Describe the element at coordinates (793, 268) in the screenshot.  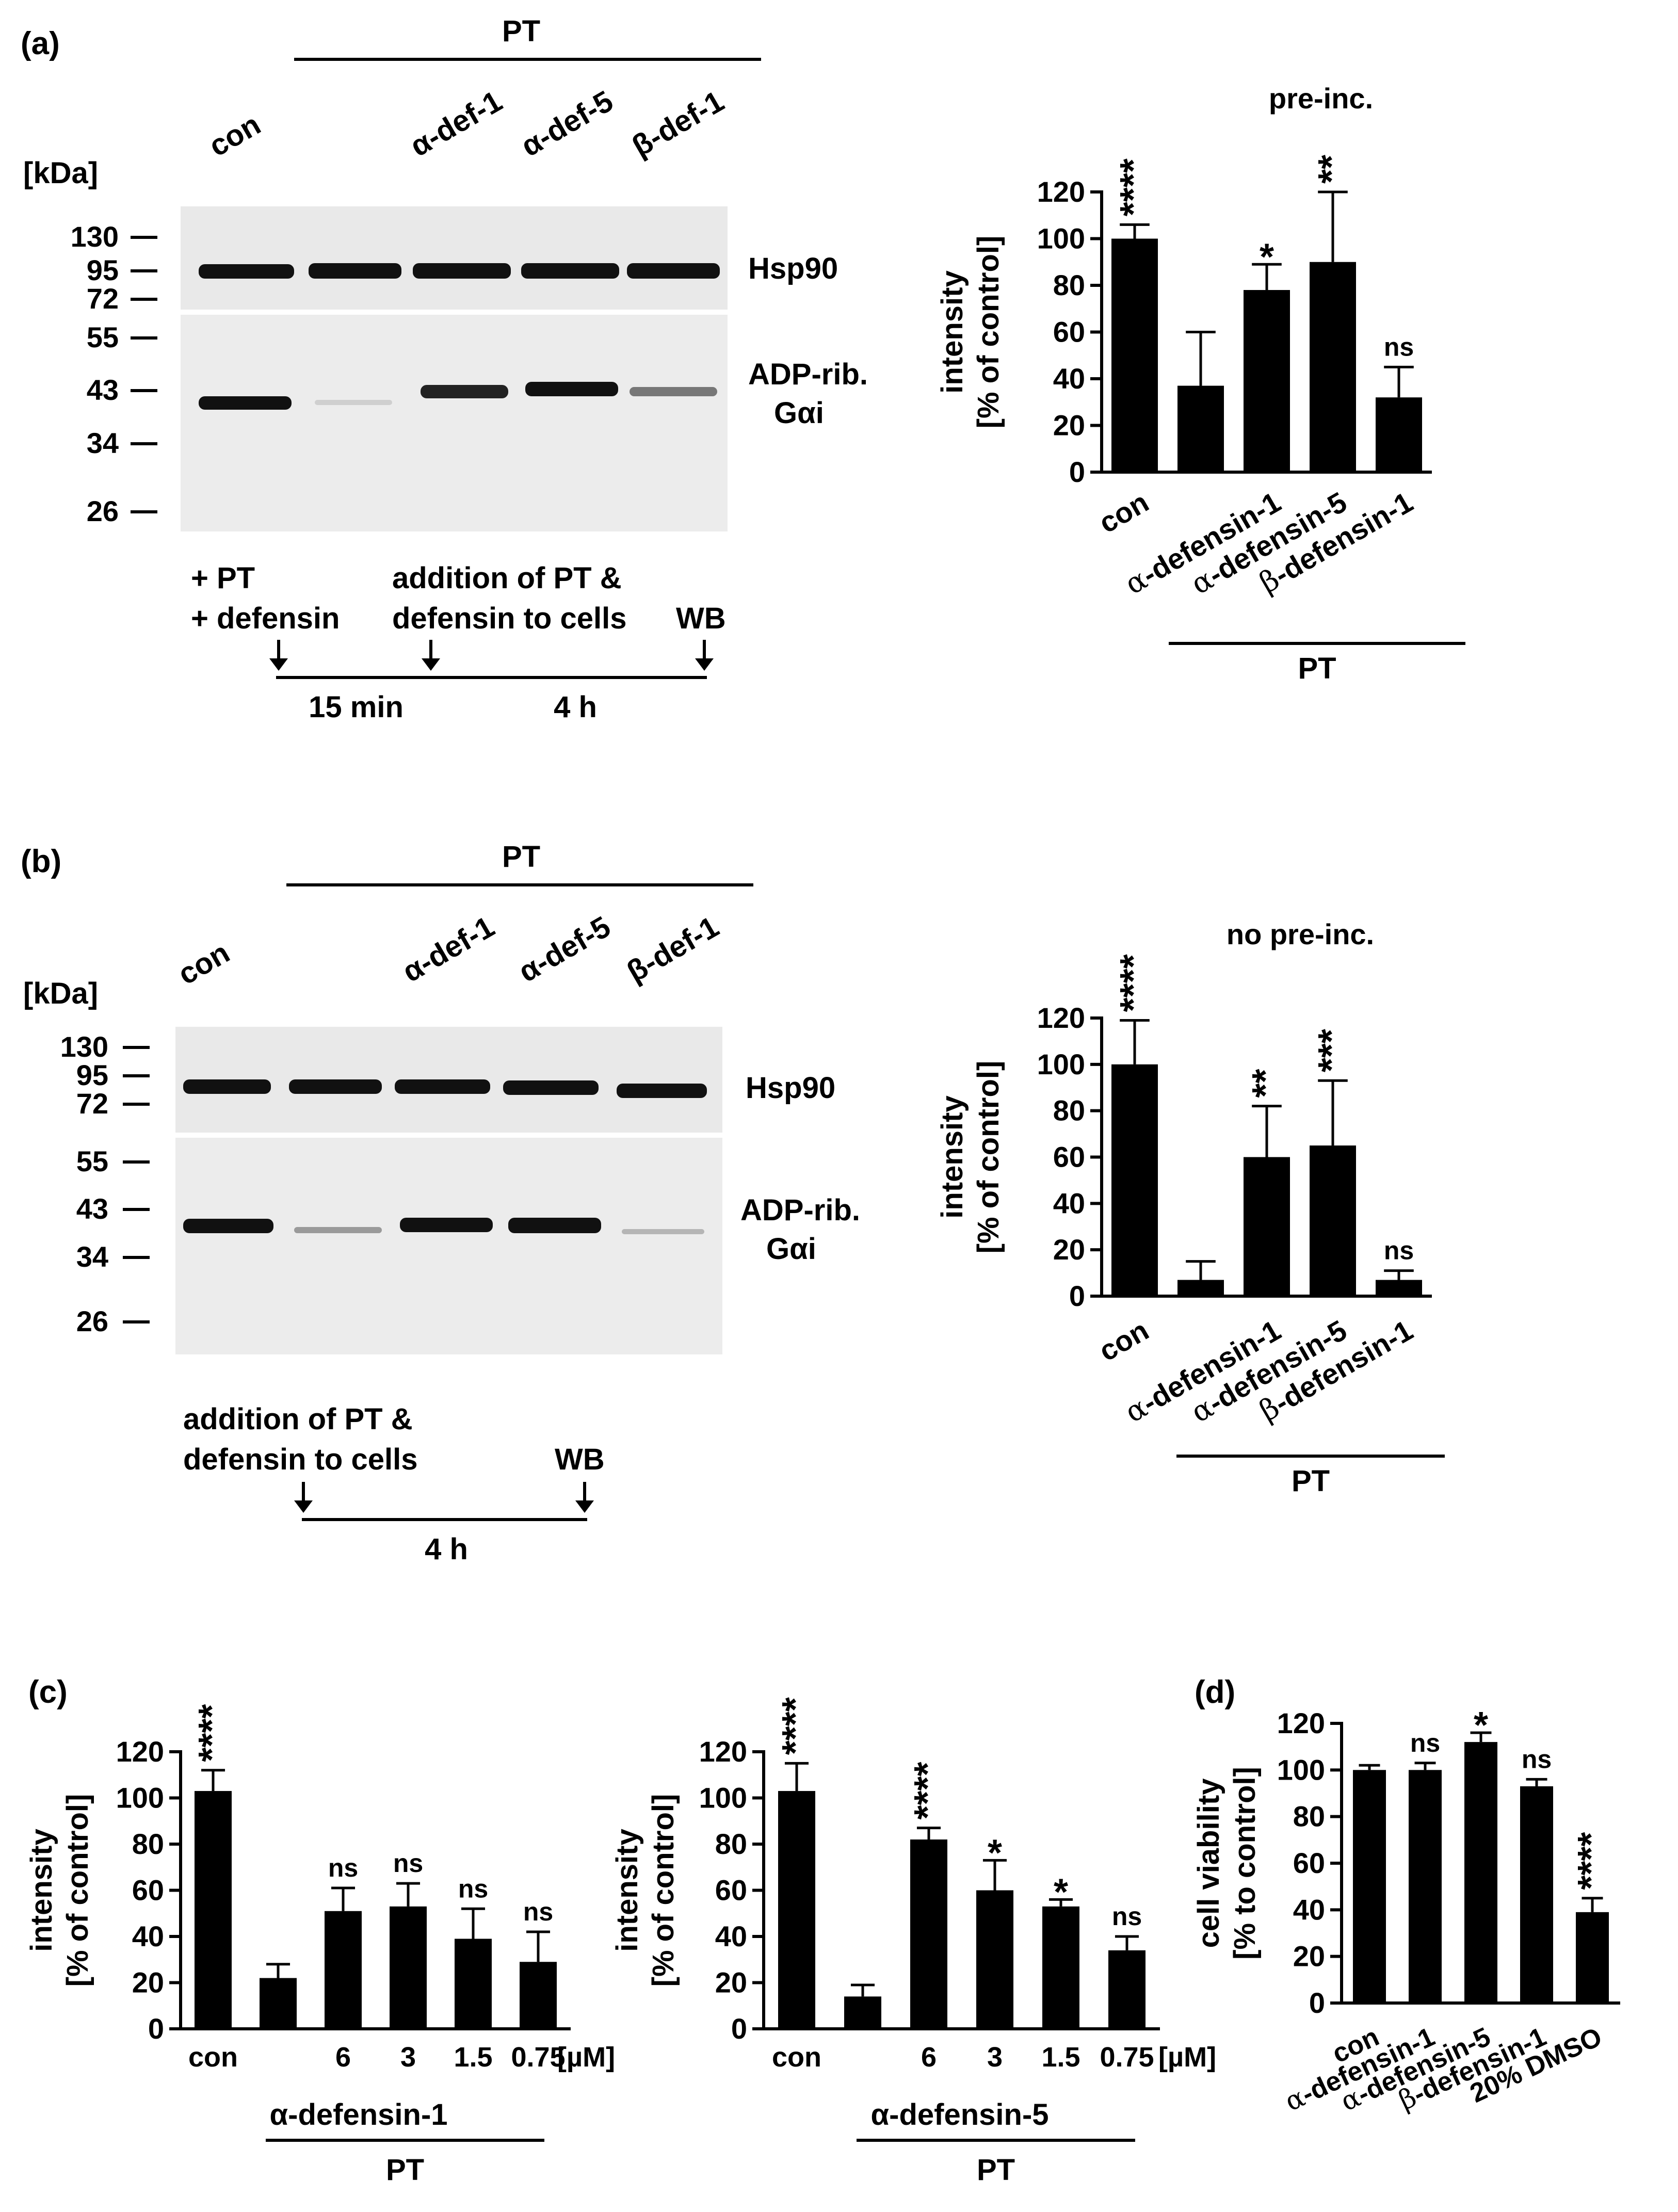
I see `panel-a-hsp90-label: Hsp90` at that location.